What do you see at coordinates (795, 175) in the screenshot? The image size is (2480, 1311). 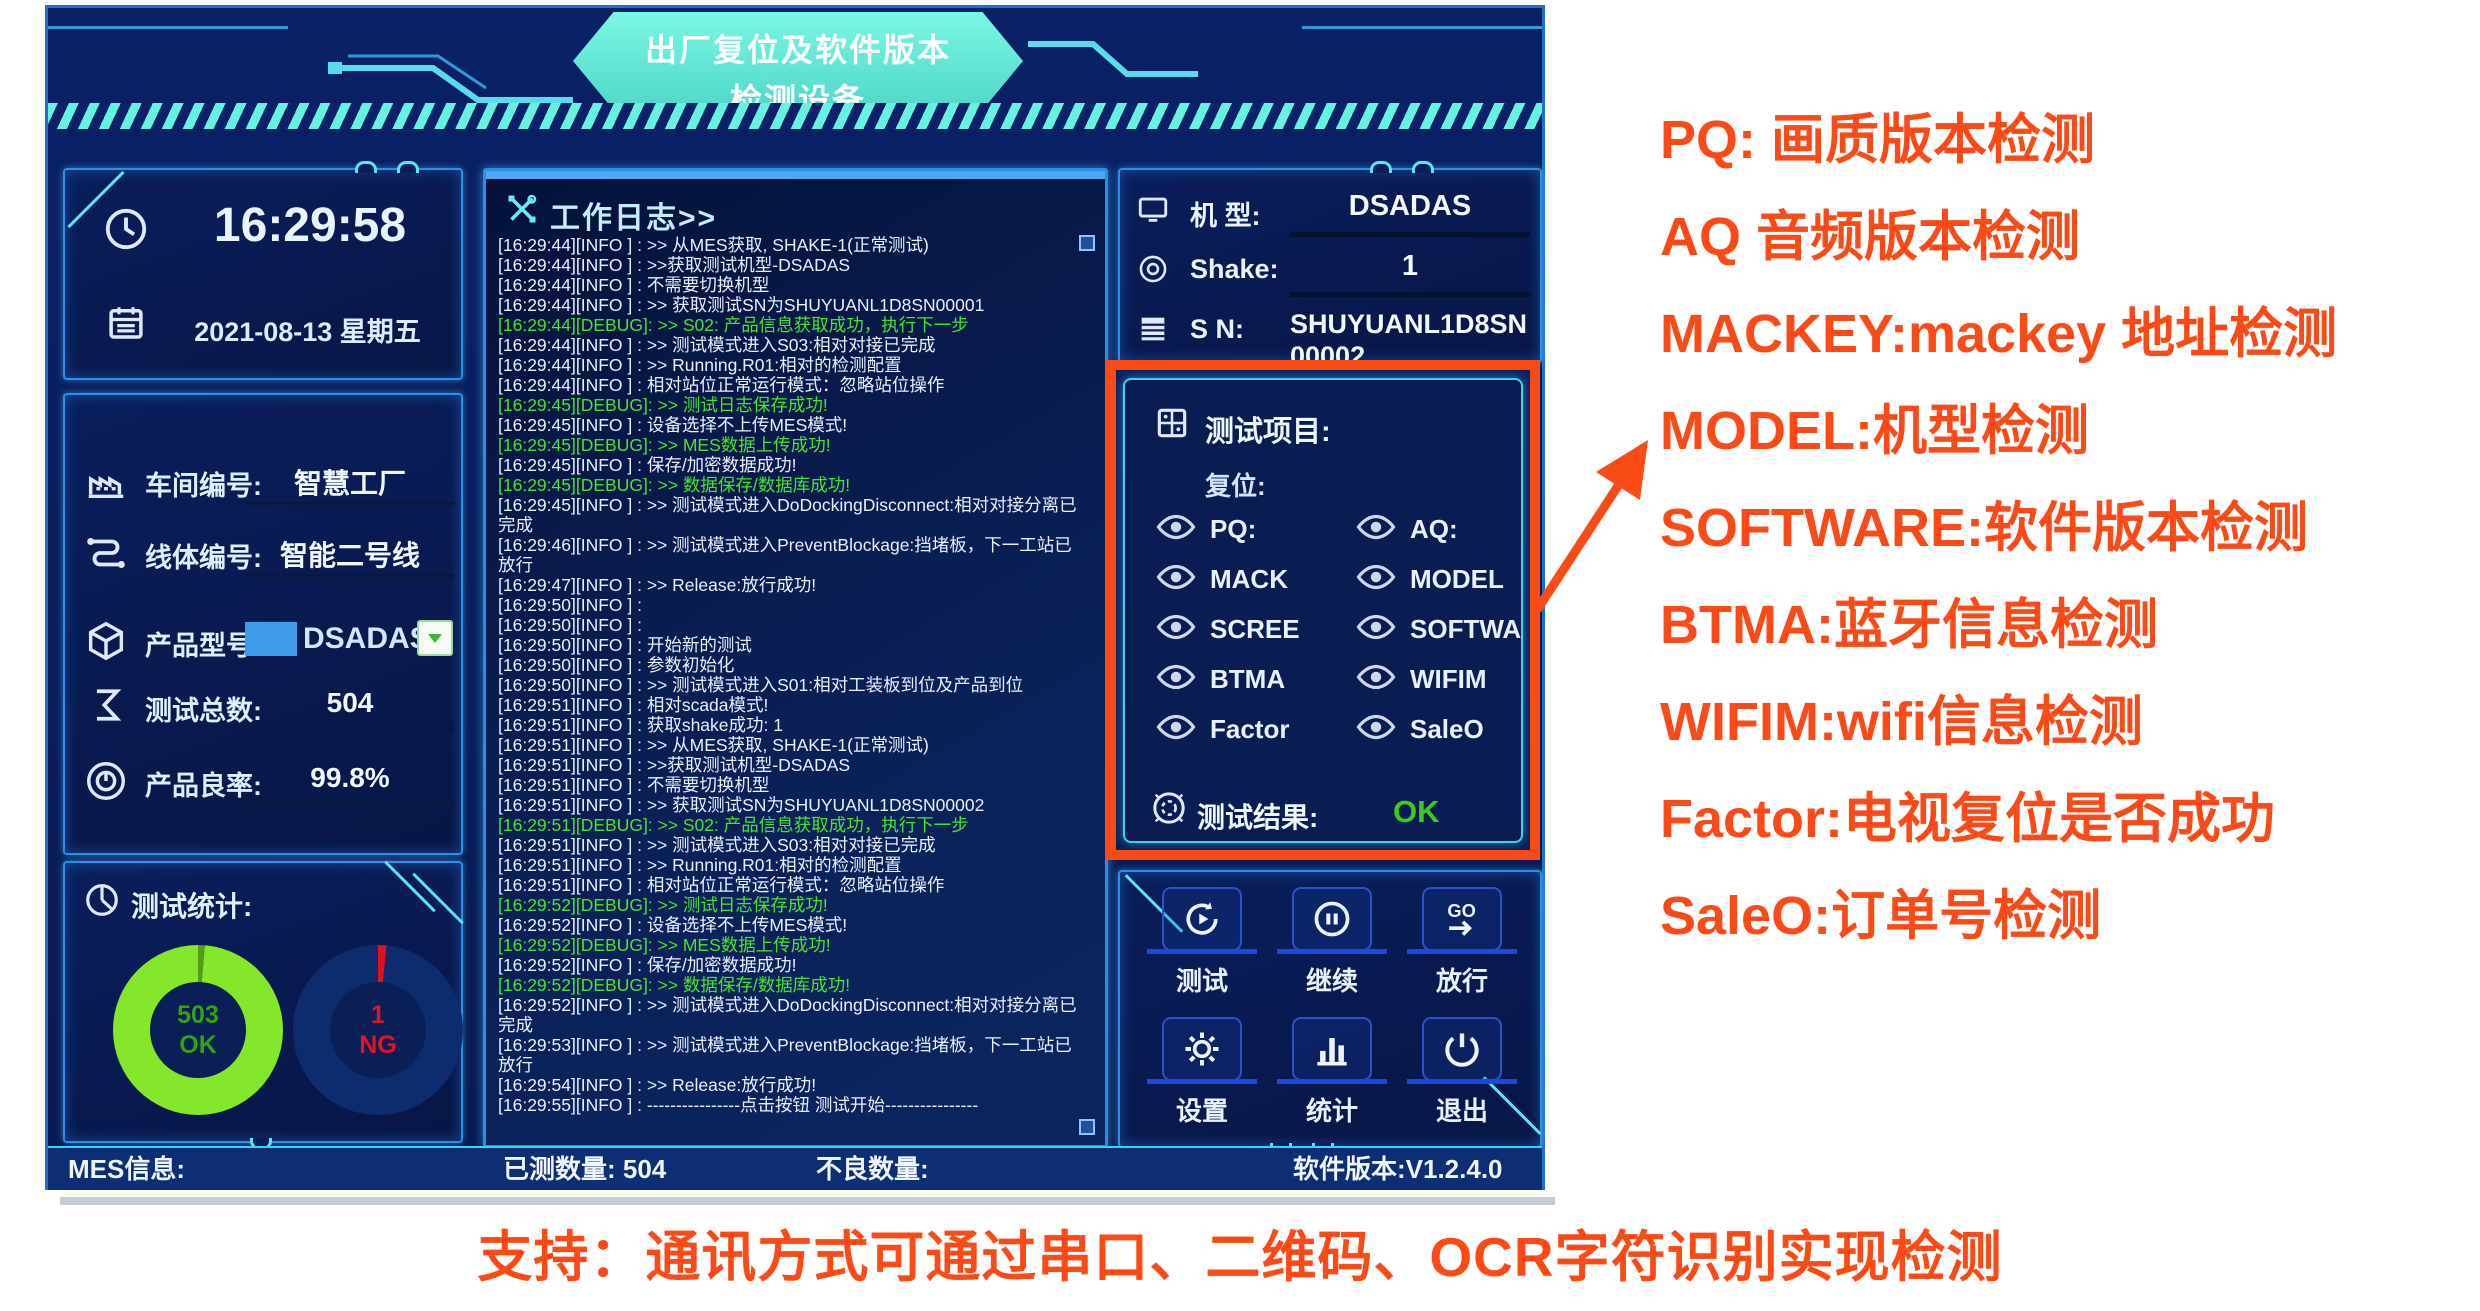 I see `log-top-accent` at bounding box center [795, 175].